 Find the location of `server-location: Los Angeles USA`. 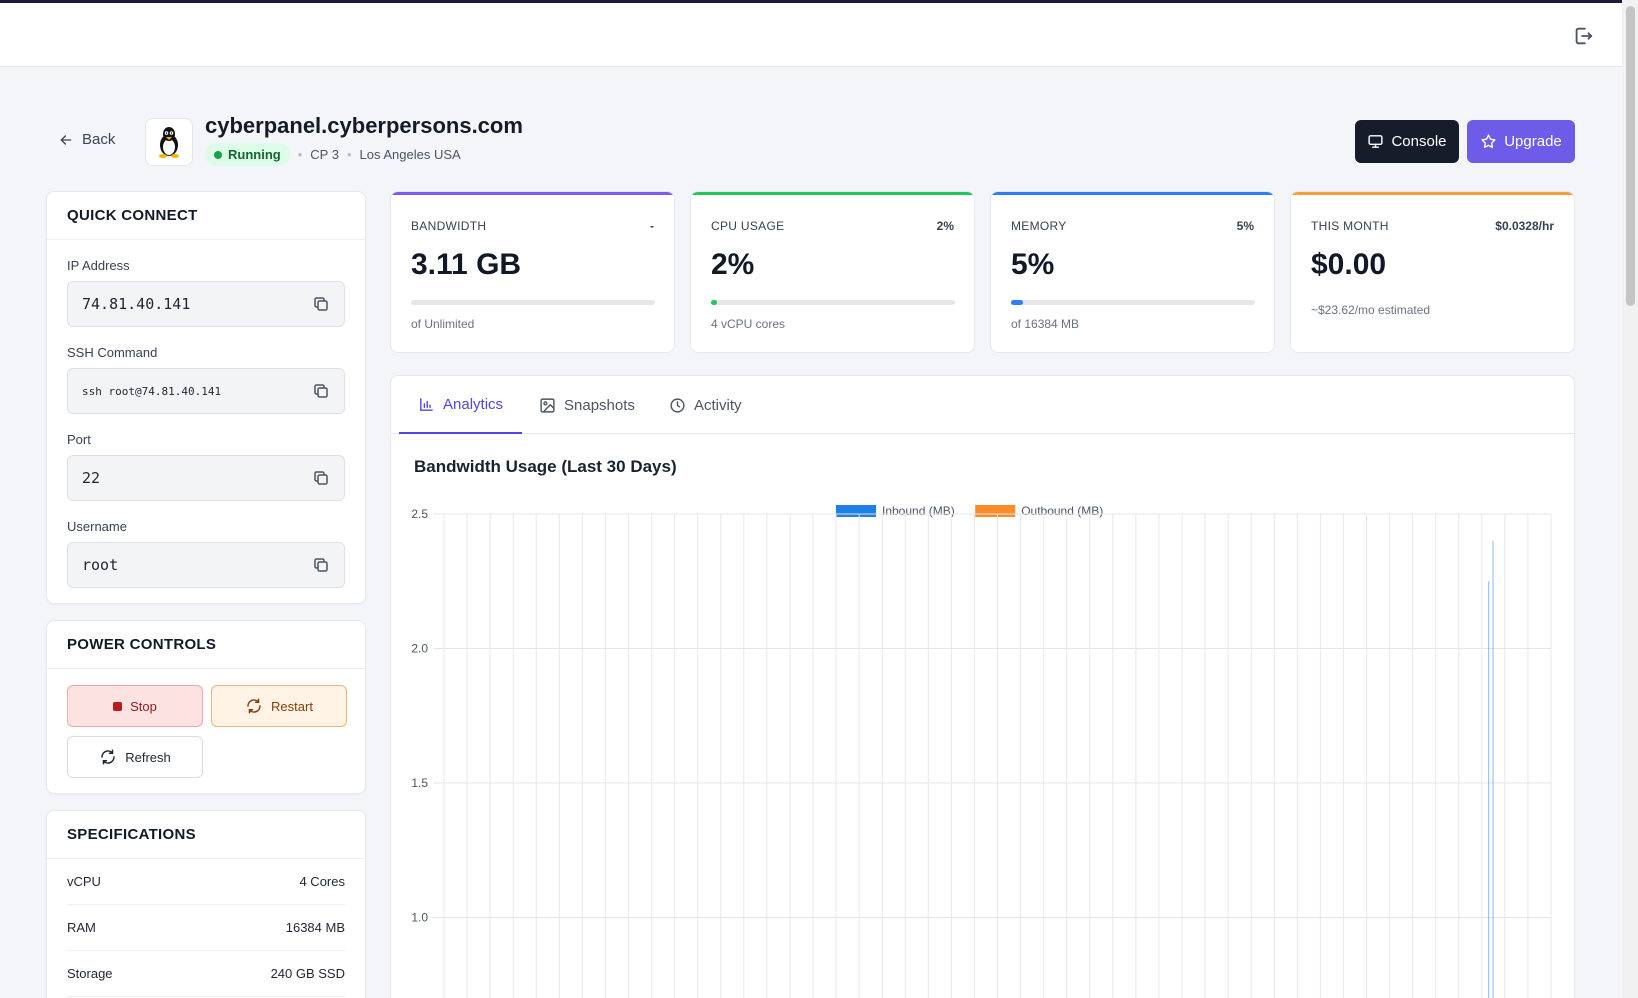

server-location: Los Angeles USA is located at coordinates (410, 154).